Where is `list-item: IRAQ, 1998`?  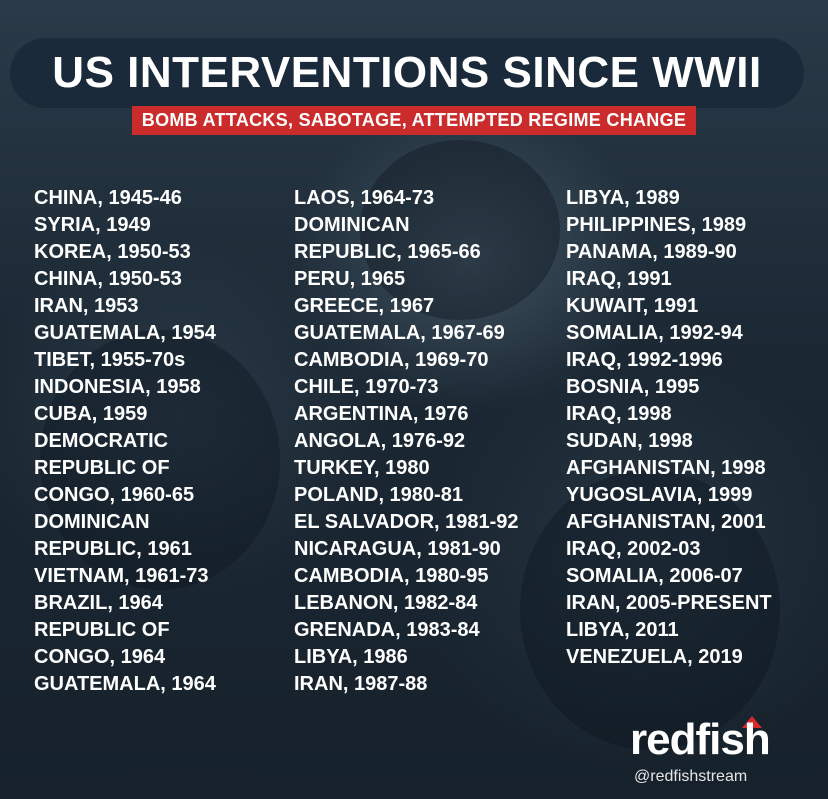 list-item: IRAQ, 1998 is located at coordinates (619, 414).